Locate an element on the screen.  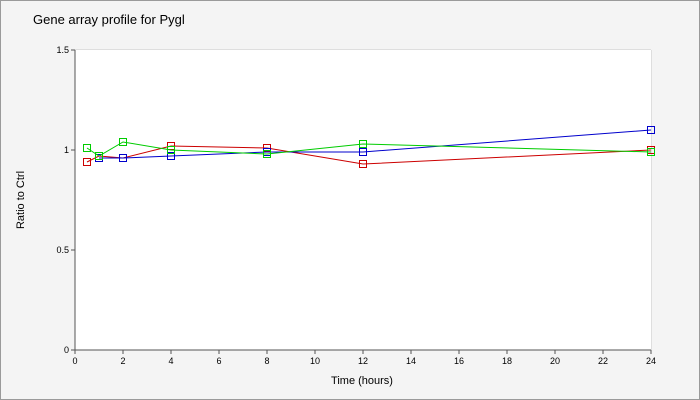
y-tick-label: 0.5 is located at coordinates (62, 250).